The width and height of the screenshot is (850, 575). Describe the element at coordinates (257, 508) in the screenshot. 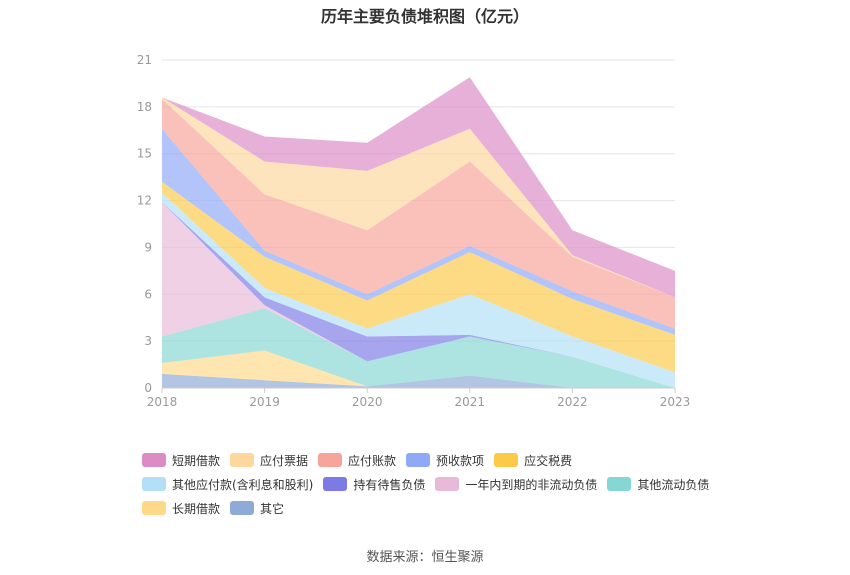

I see `legend-item: 其它` at that location.